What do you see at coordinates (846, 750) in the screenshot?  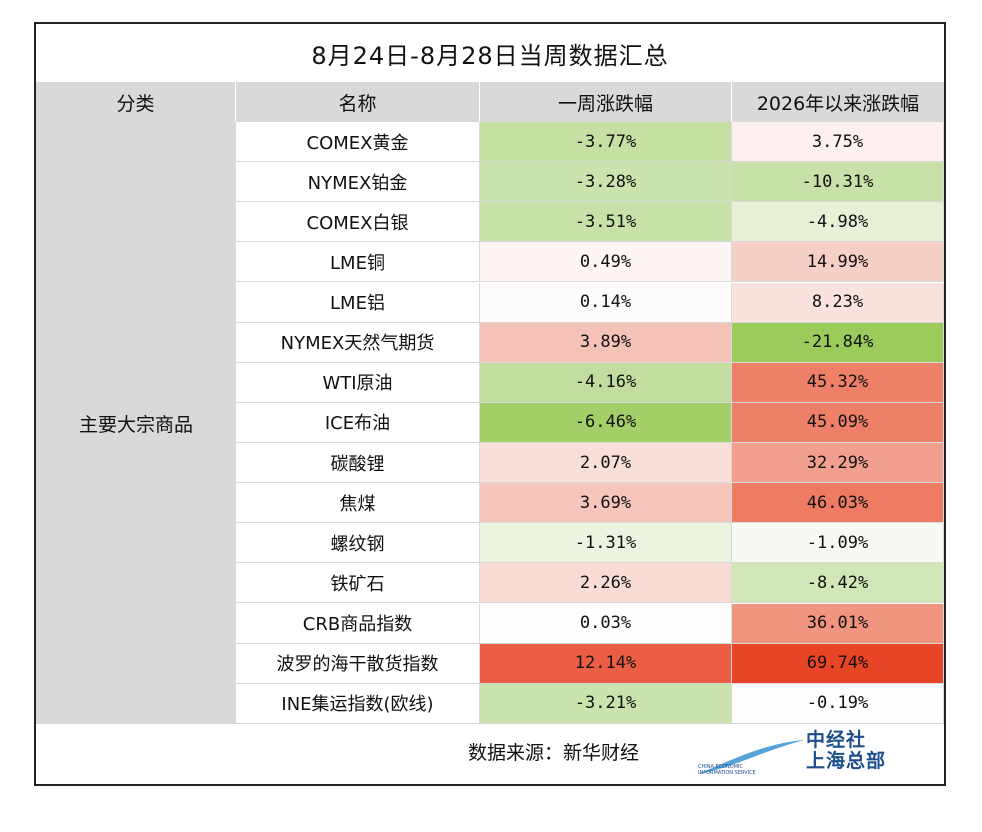 I see `logo-chinese: 中经社 上海总部` at bounding box center [846, 750].